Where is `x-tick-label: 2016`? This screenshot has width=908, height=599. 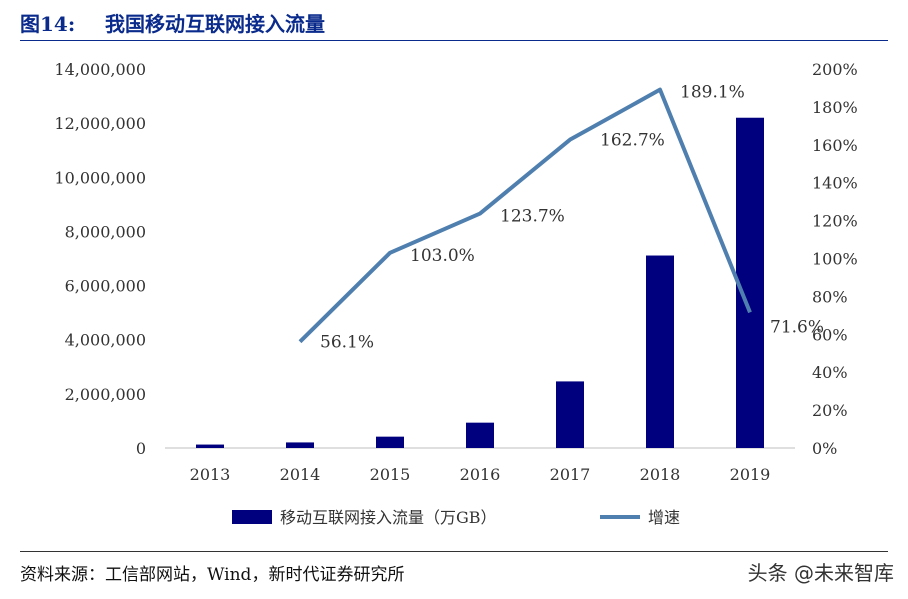
x-tick-label: 2016 is located at coordinates (480, 474).